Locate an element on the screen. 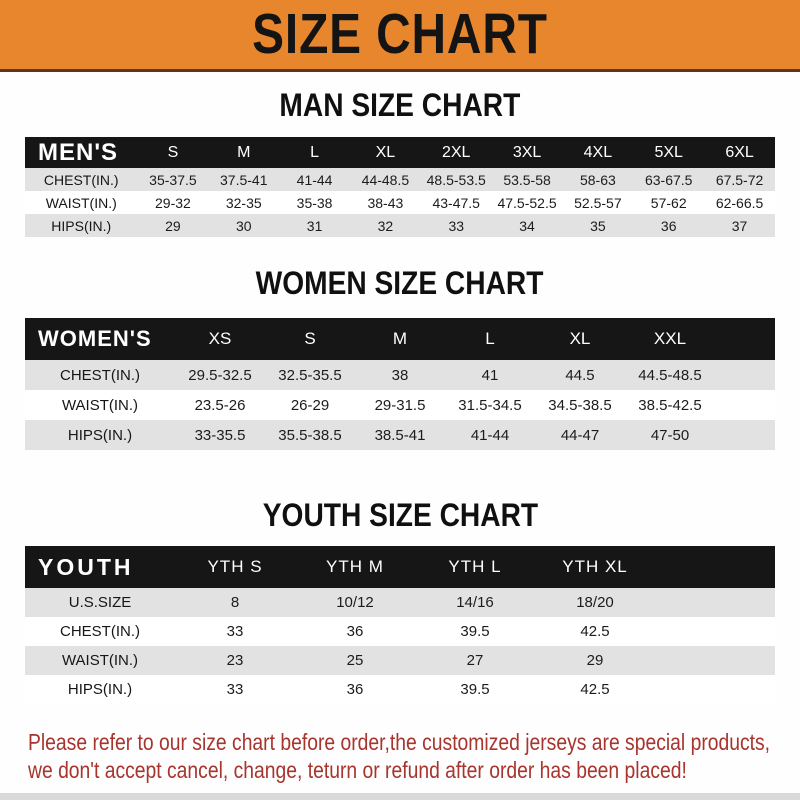 The image size is (800, 800). size-cell: 8 is located at coordinates (235, 602).